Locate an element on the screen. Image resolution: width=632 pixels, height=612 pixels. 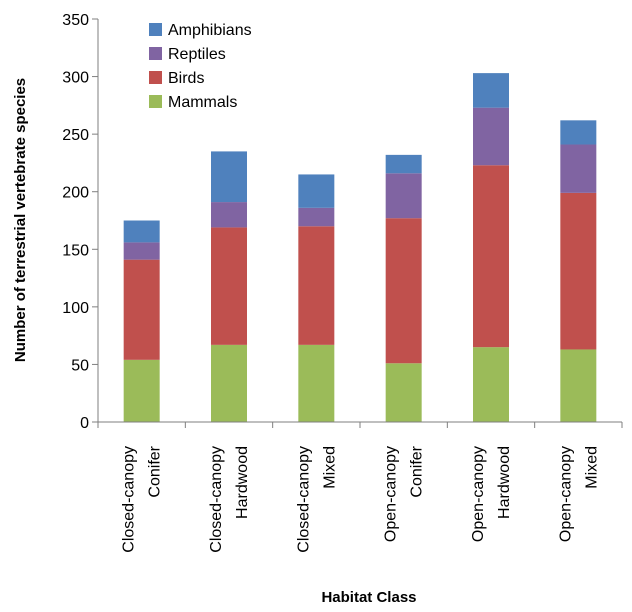
x-category-label: Open-canopy Conifer is located at coordinates (404, 493).